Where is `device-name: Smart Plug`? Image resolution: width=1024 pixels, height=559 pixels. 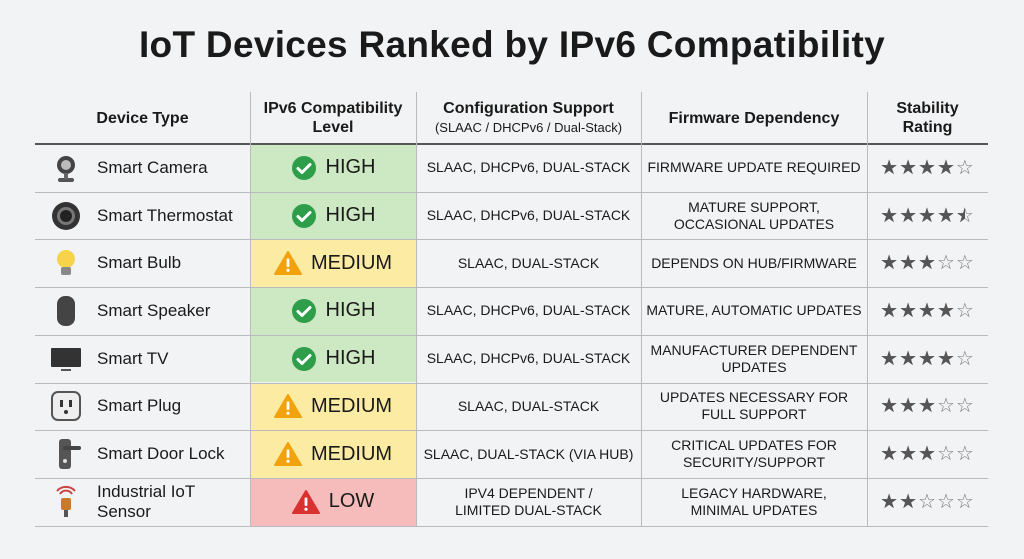
device-name: Smart Plug is located at coordinates (139, 406).